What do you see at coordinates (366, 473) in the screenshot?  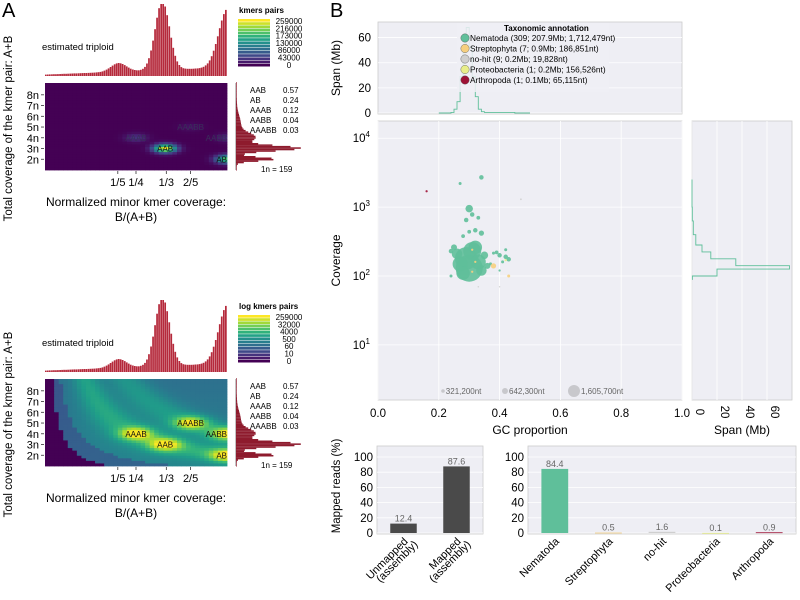 I see `y-tick-label: 80` at bounding box center [366, 473].